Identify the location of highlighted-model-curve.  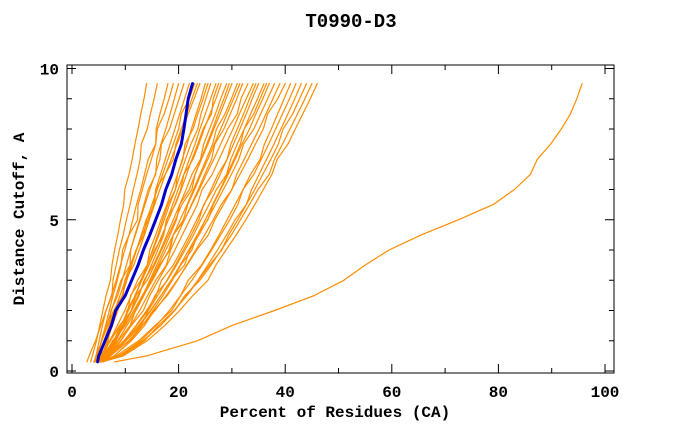
(145, 223).